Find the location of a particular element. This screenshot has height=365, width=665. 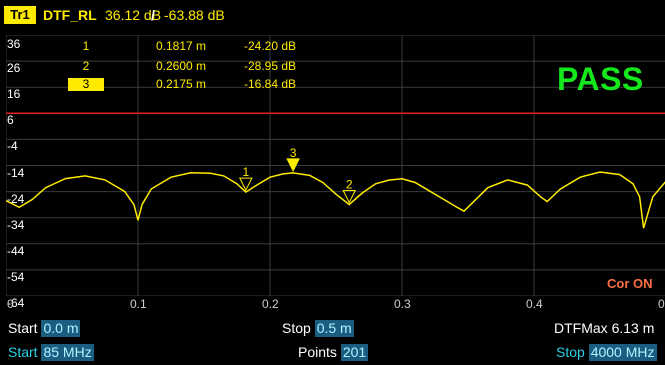

stop-distance-label: Stop is located at coordinates (296, 328).